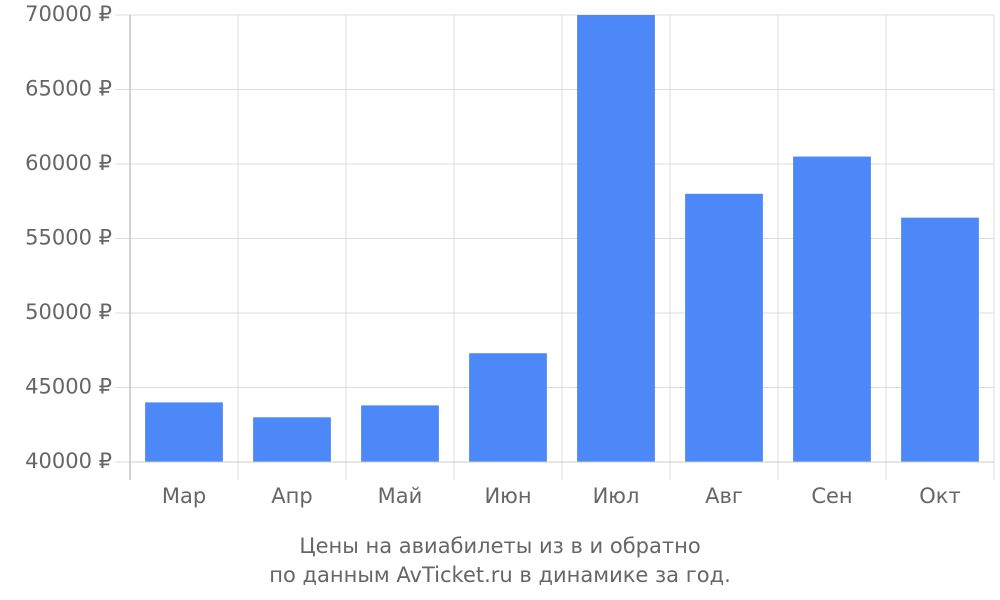  I want to click on y-tick-label: 45000 ₽, so click(68, 387).